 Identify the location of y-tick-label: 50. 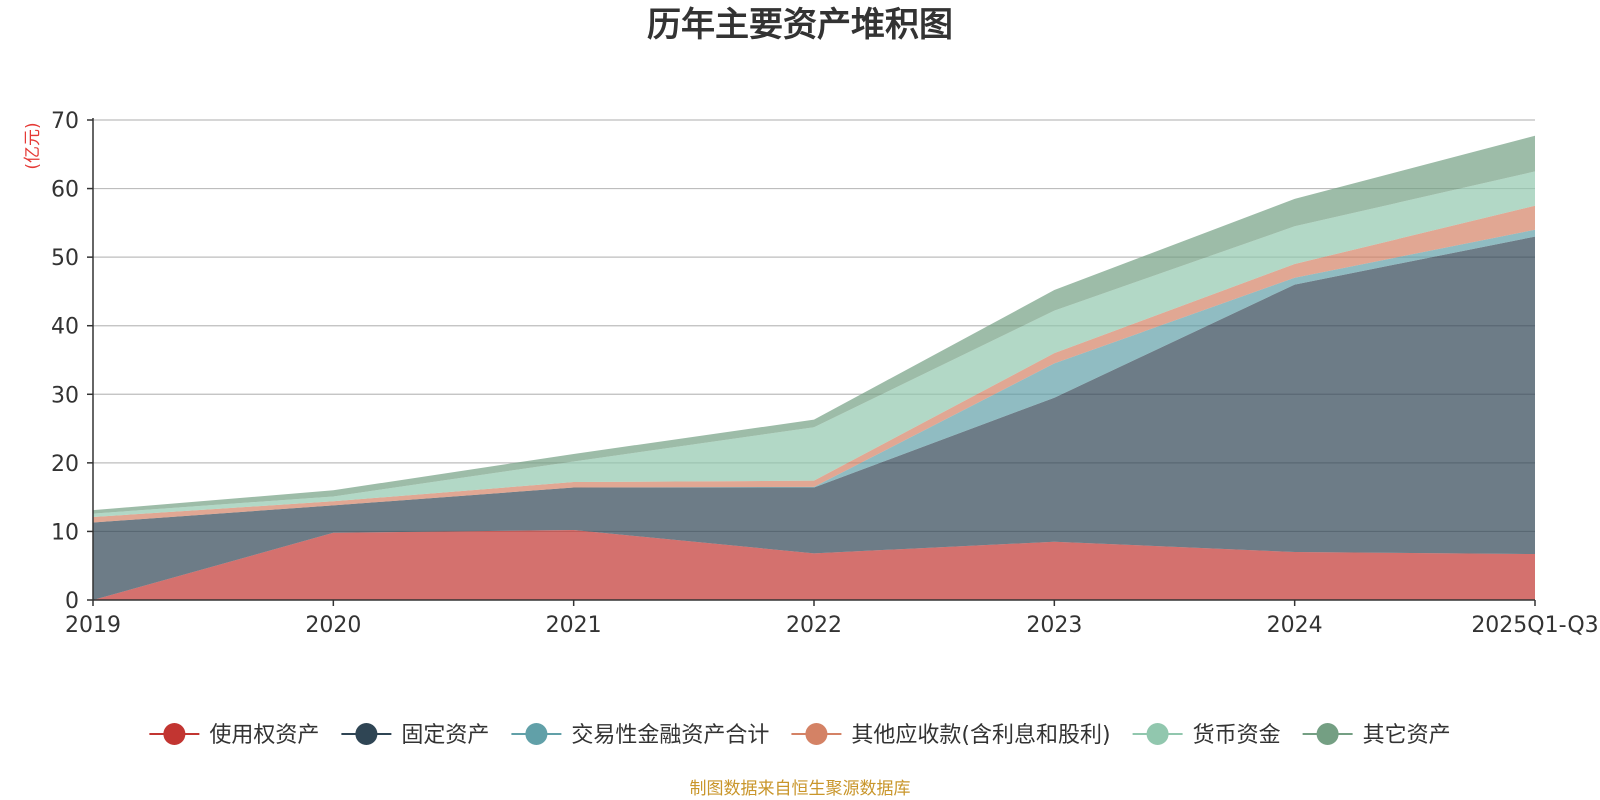
(65, 258).